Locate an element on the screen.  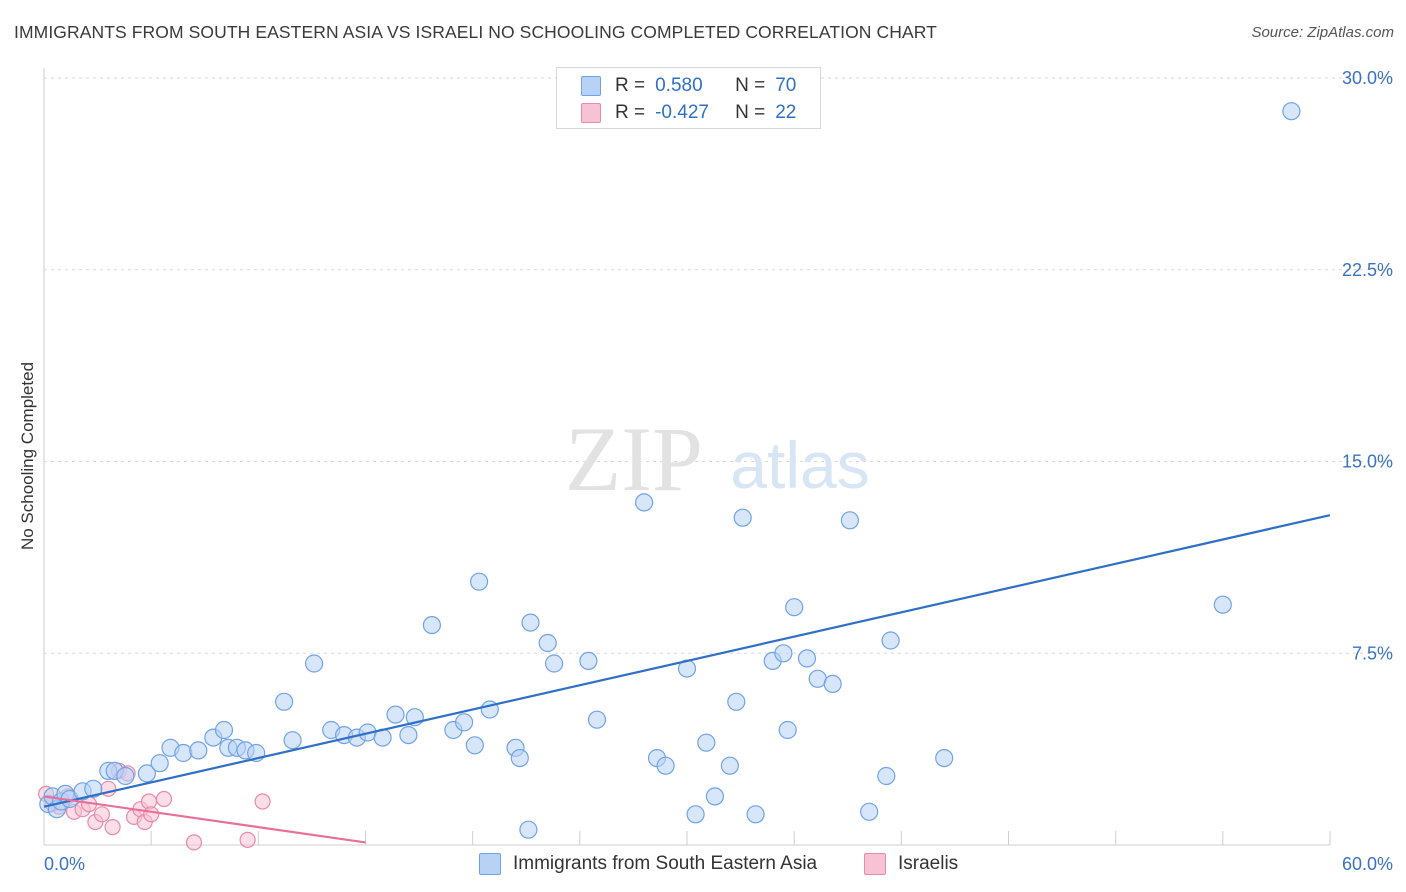
legend-row-immigrants: R = 0.580 N = 70 is located at coordinates (688, 86).